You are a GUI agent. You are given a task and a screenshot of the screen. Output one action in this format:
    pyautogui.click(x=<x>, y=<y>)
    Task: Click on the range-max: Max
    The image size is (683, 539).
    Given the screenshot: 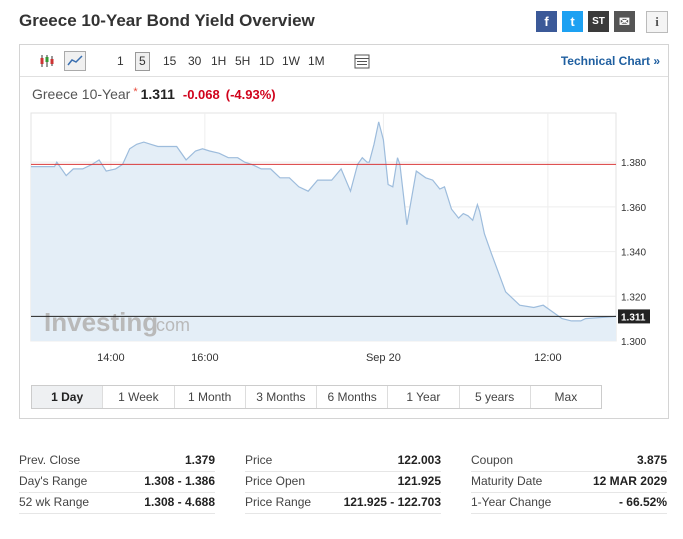 What is the action you would take?
    pyautogui.click(x=566, y=397)
    